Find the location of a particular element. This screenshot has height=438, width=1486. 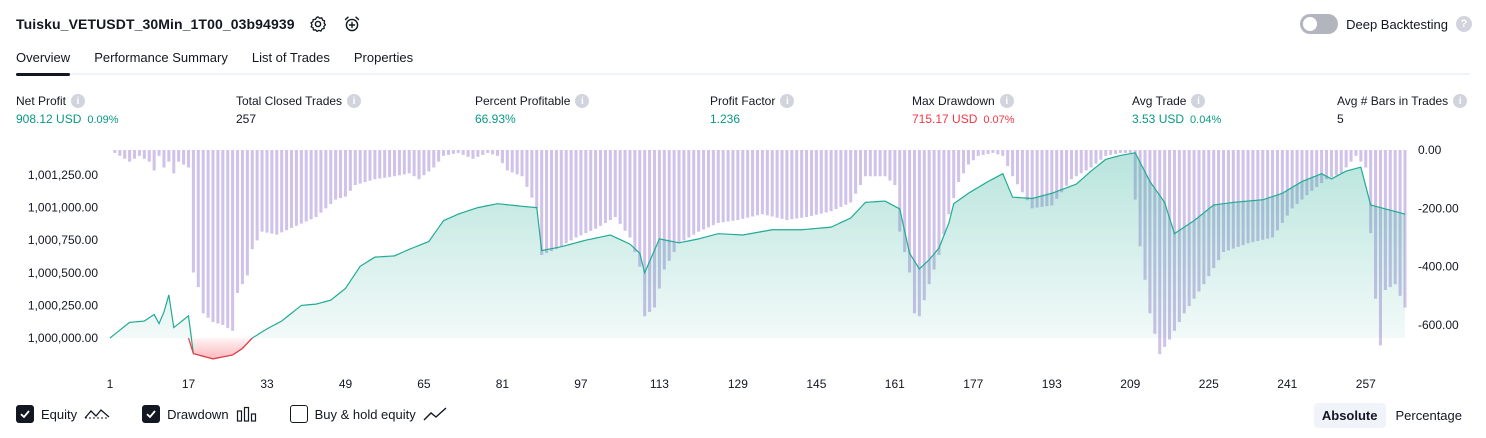

x-axis-tick: 17 is located at coordinates (189, 384).